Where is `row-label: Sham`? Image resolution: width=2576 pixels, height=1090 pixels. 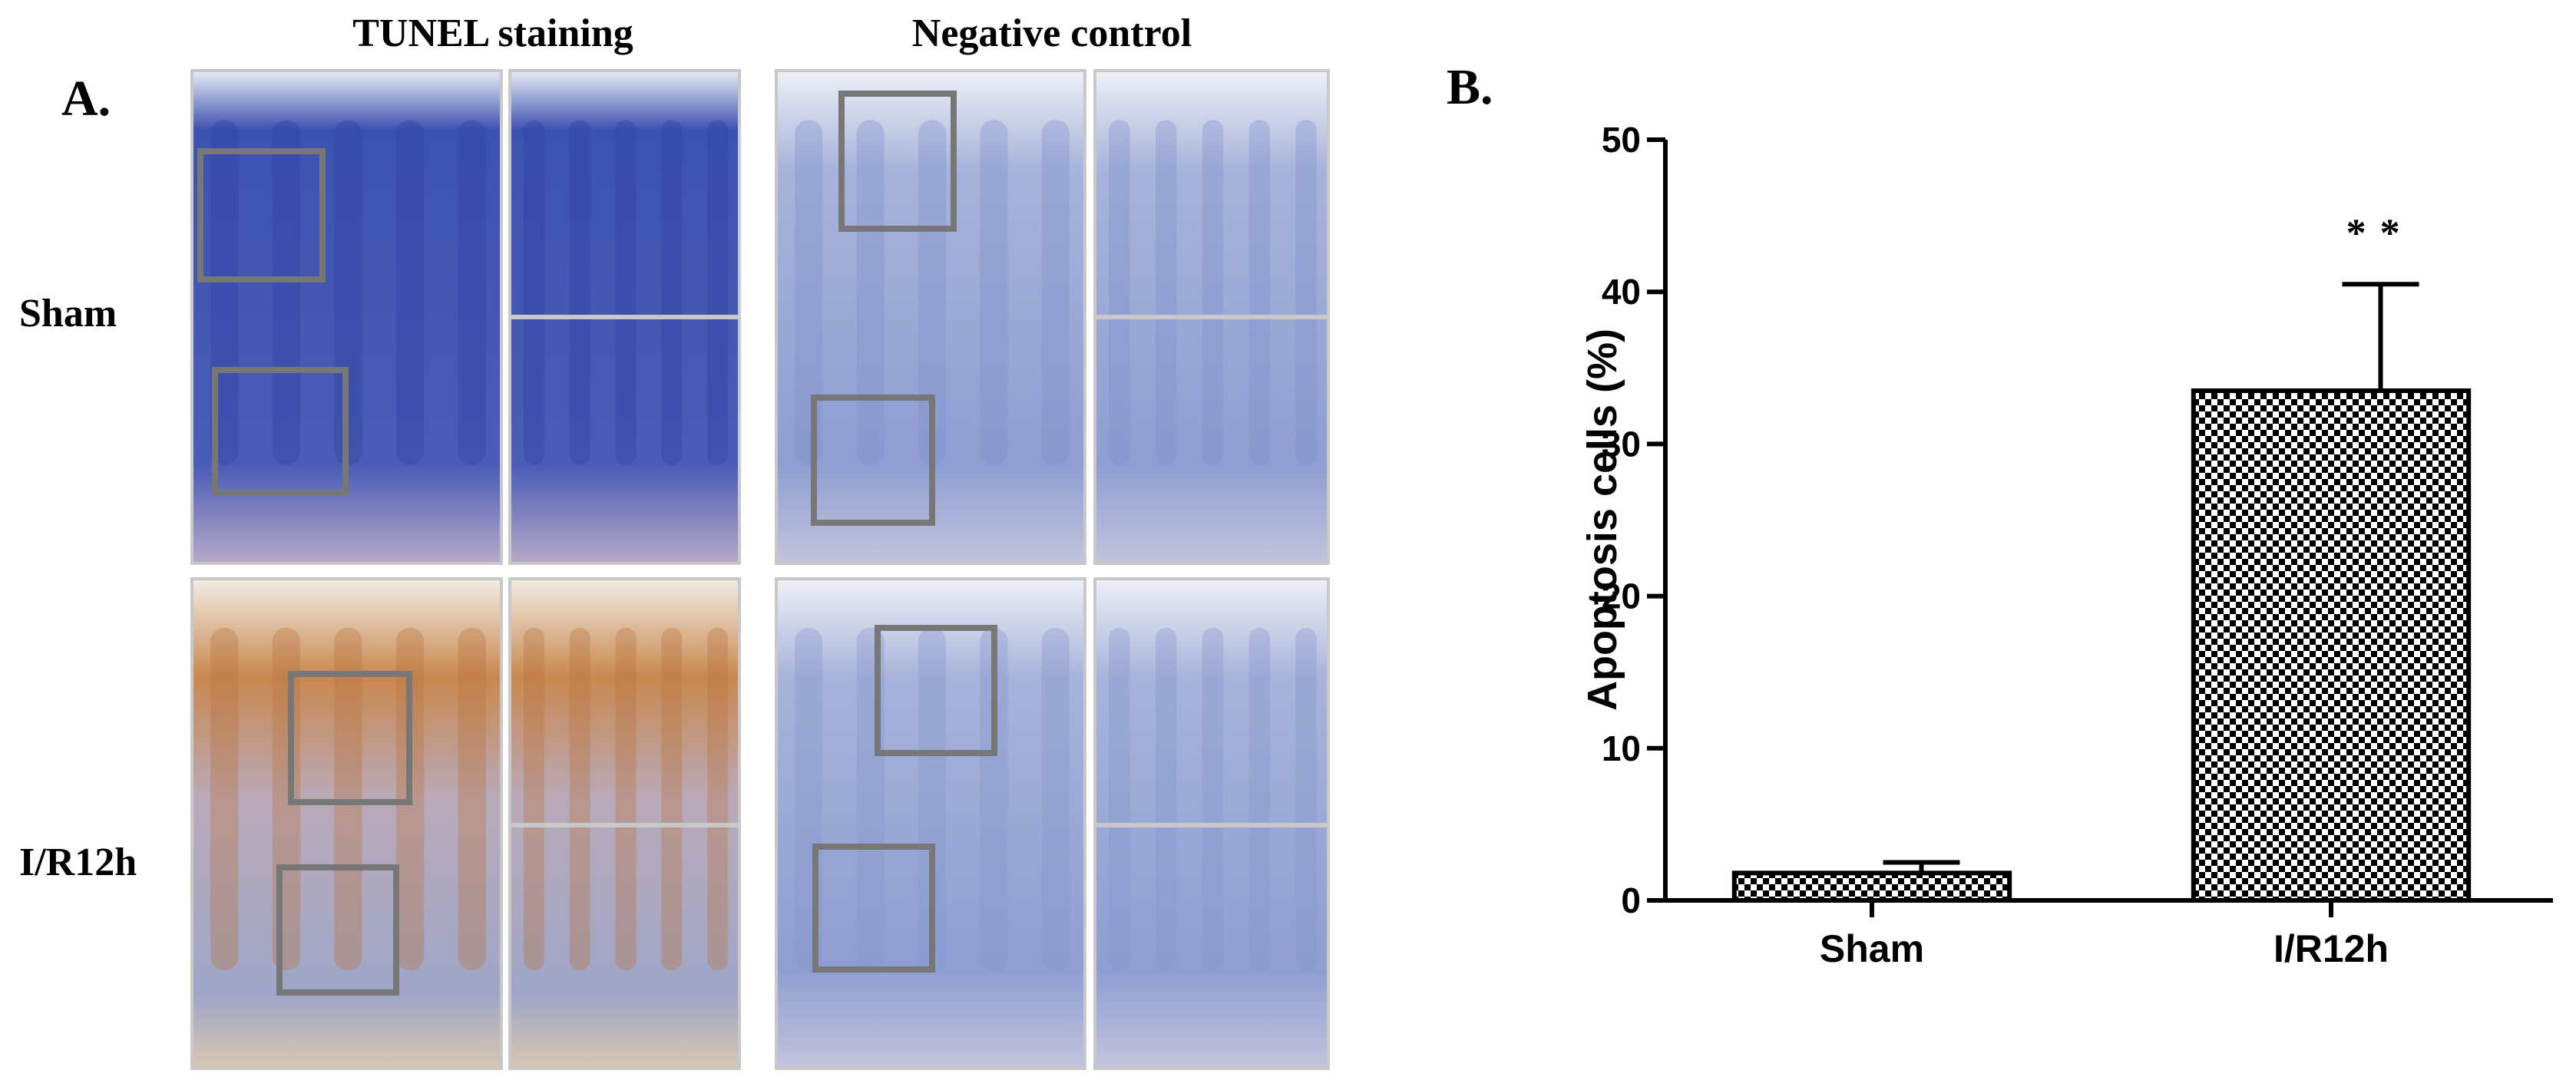
row-label: Sham is located at coordinates (68, 313).